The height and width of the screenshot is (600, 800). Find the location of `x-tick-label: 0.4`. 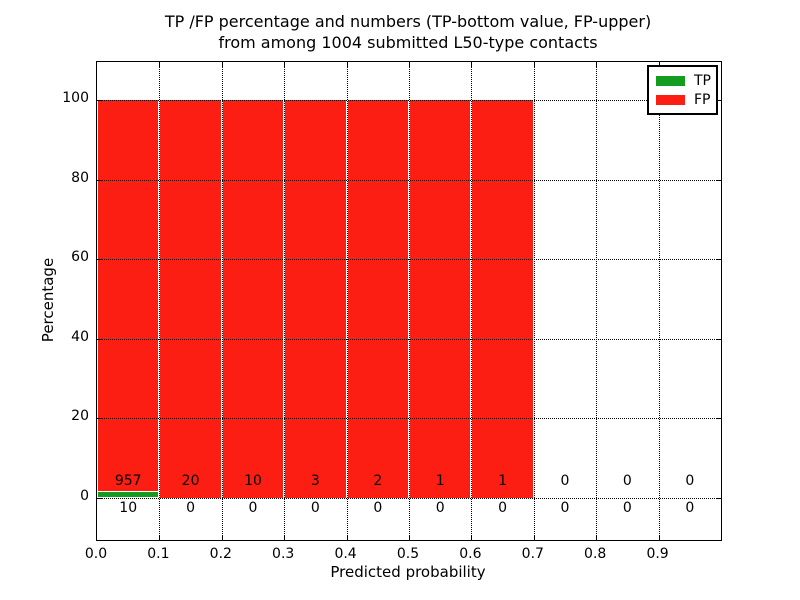

x-tick-label: 0.4 is located at coordinates (345, 554).